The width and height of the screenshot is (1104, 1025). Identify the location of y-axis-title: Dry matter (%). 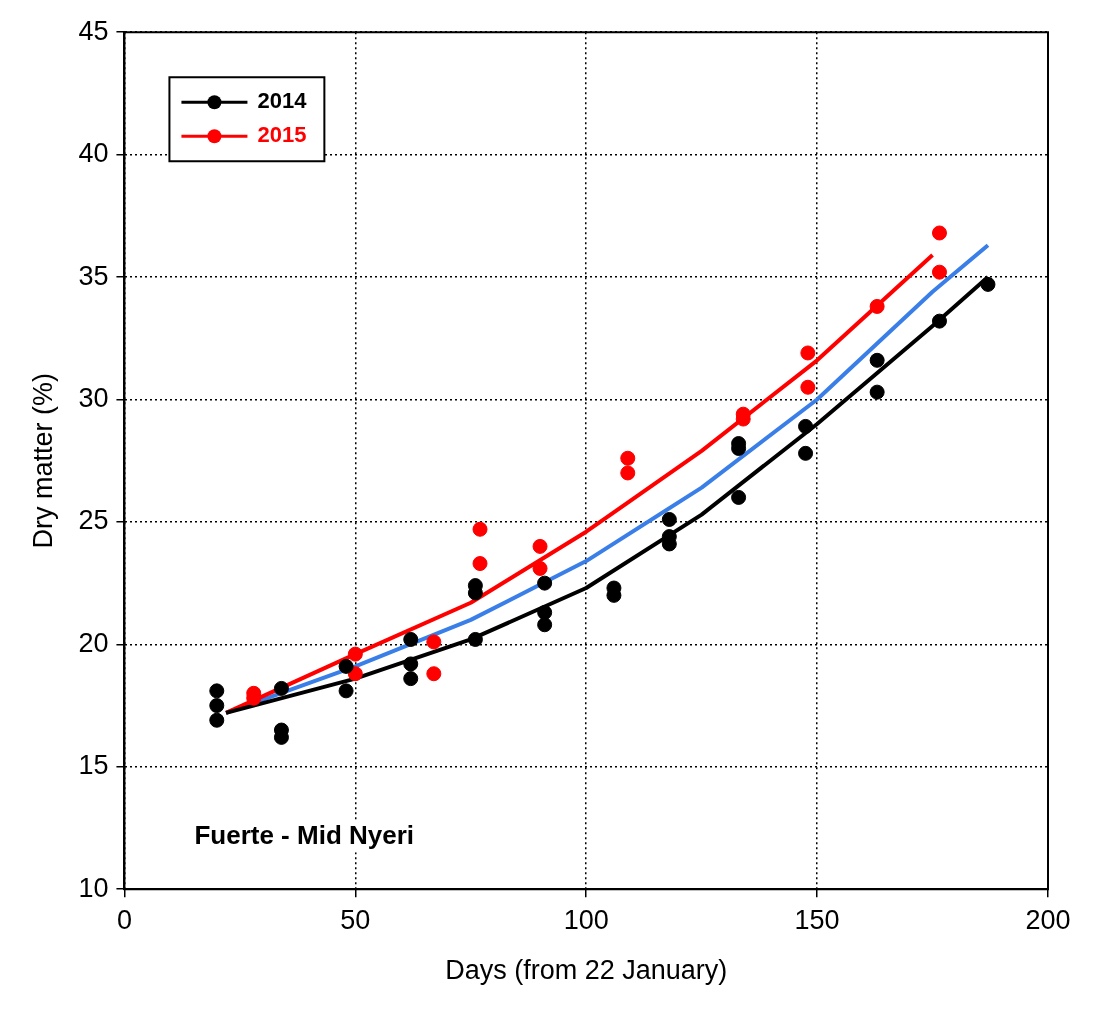
(42, 460).